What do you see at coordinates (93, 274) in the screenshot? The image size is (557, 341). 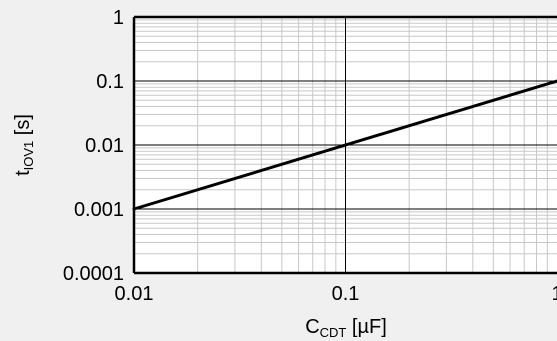 I see `y-tick-label: 0.0001` at bounding box center [93, 274].